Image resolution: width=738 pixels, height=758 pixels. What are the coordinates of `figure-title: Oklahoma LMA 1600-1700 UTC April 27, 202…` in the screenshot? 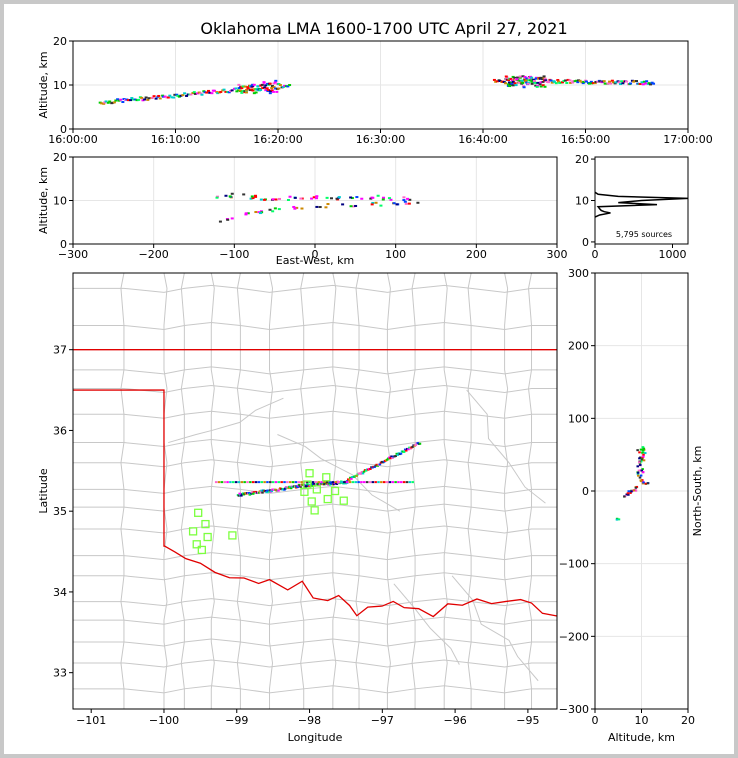 It's located at (383, 28).